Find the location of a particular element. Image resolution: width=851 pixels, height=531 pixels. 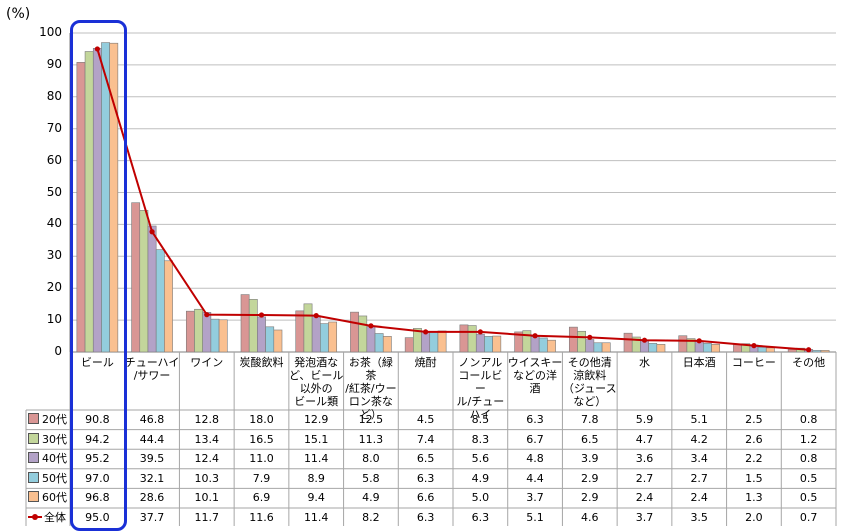

category-label-text: その他清 涼飲料 （ジュース など） is located at coordinates (590, 382).